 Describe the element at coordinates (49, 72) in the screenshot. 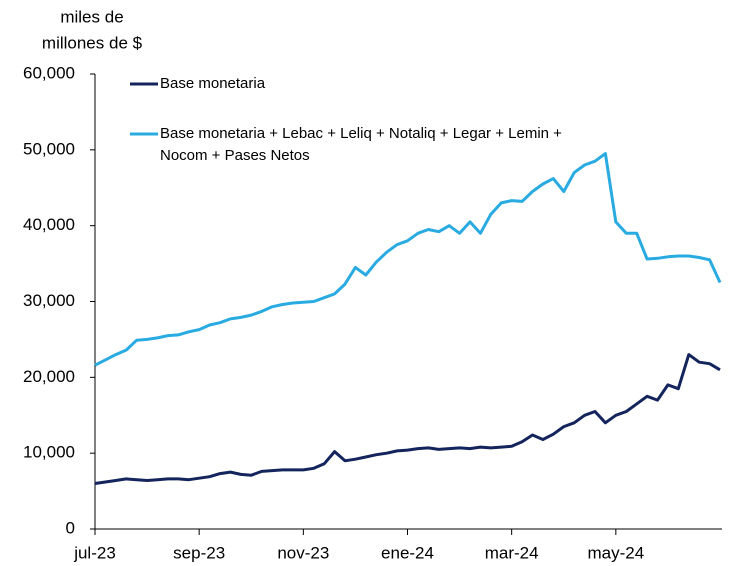

I see `y-tick-label: 60,000` at that location.